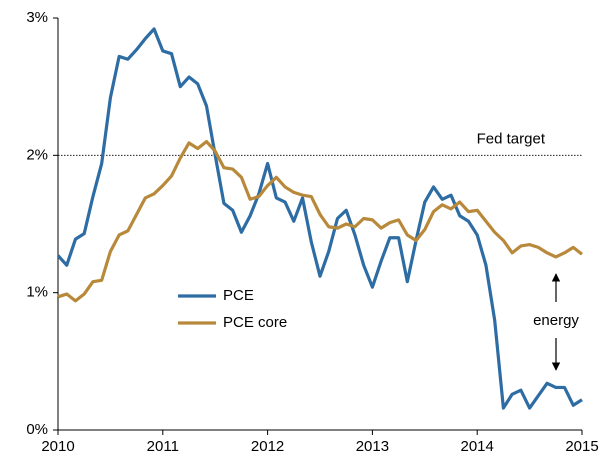 The image size is (616, 456). What do you see at coordinates (37, 154) in the screenshot?
I see `y-tick-label: 2%` at bounding box center [37, 154].